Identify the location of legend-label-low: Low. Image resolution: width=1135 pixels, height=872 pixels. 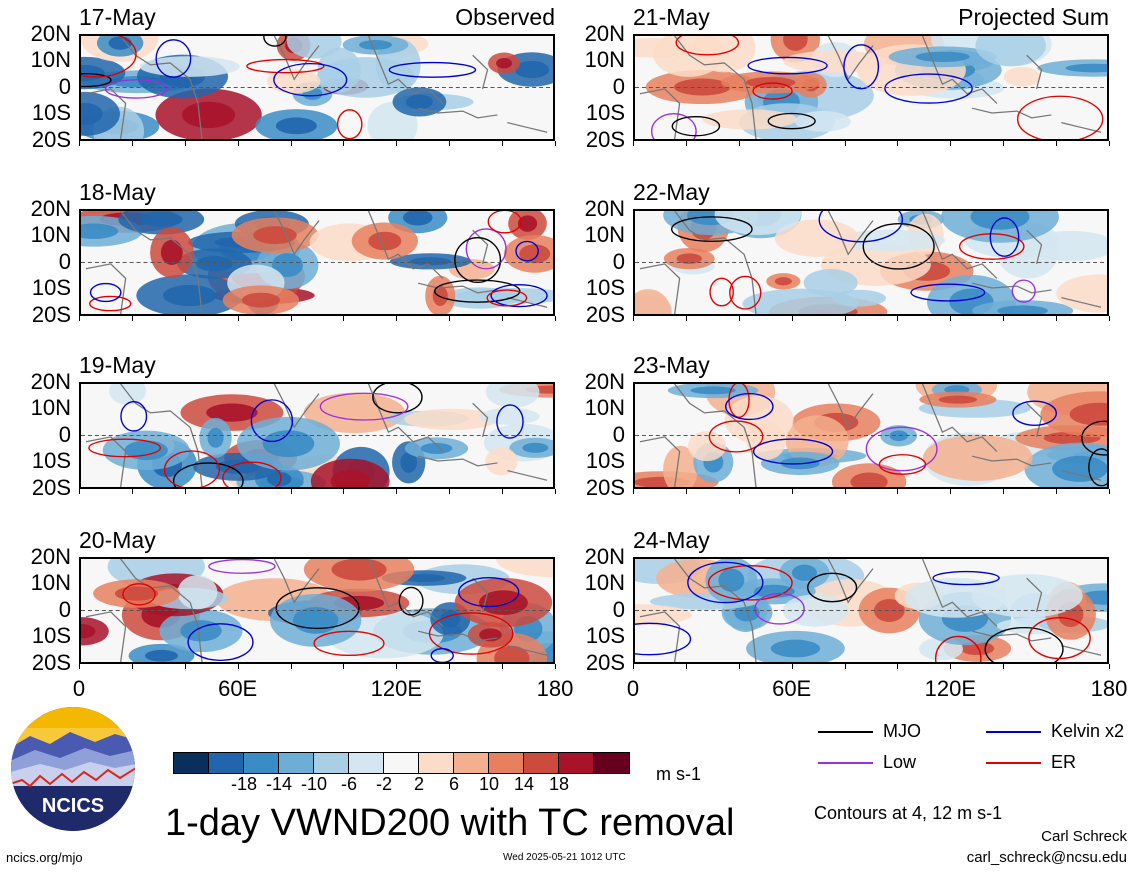
(900, 762).